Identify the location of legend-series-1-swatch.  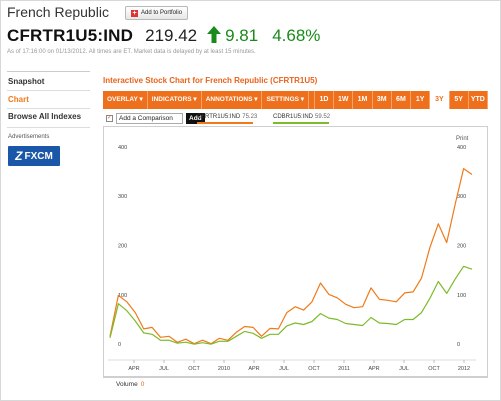
(225, 123).